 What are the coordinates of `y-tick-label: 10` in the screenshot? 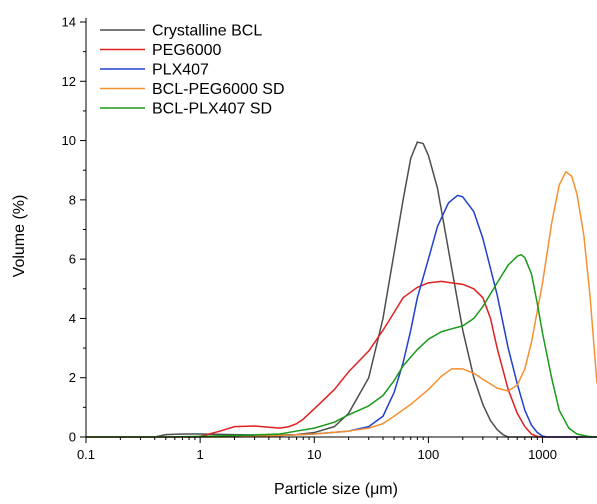 It's located at (69, 140).